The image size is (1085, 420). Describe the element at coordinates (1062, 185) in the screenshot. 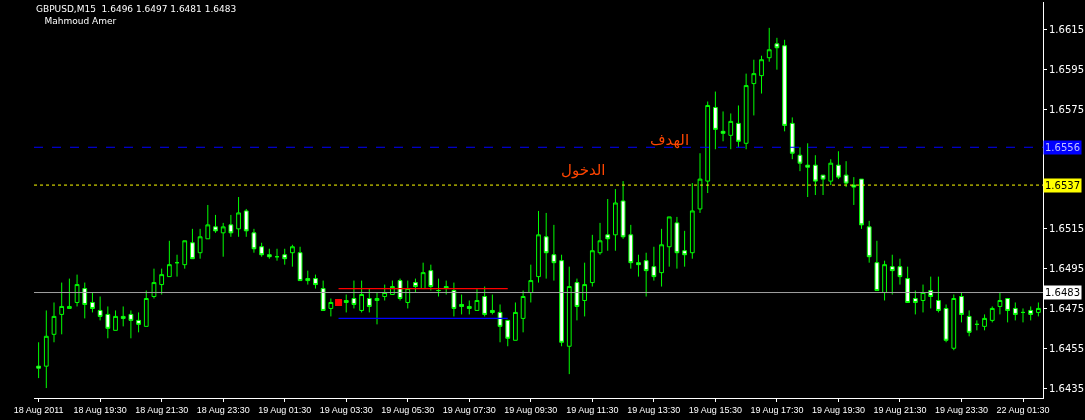

I see `ref-line-label: 1.6537` at that location.